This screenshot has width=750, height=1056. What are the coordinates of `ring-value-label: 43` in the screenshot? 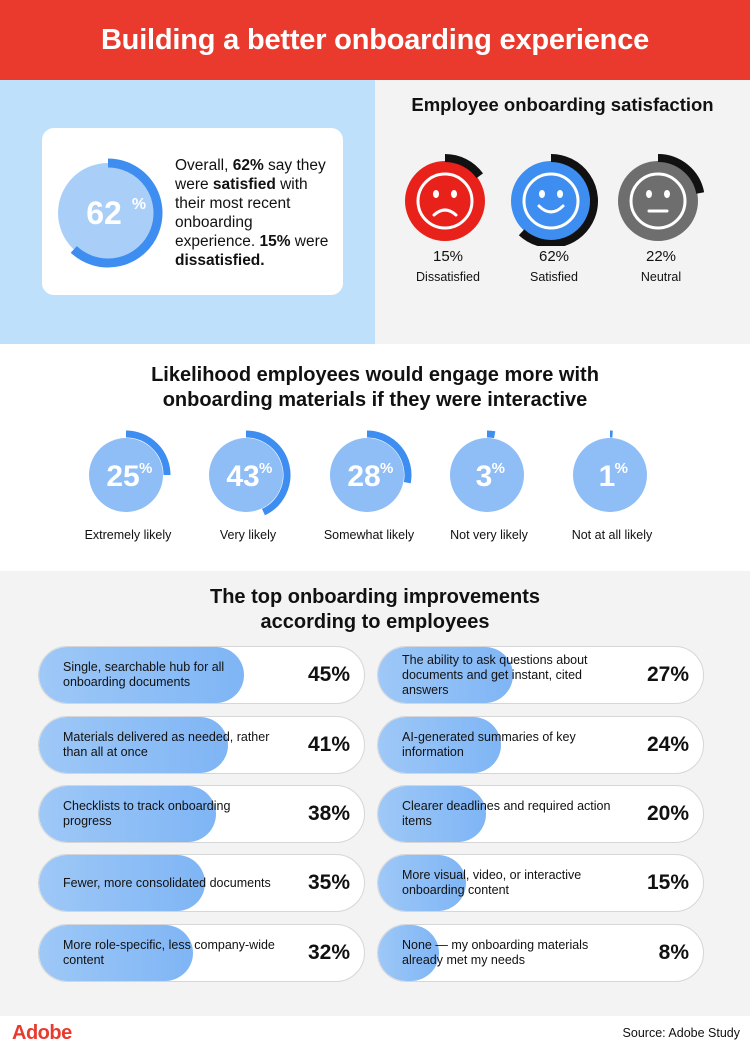 It's located at (242, 476).